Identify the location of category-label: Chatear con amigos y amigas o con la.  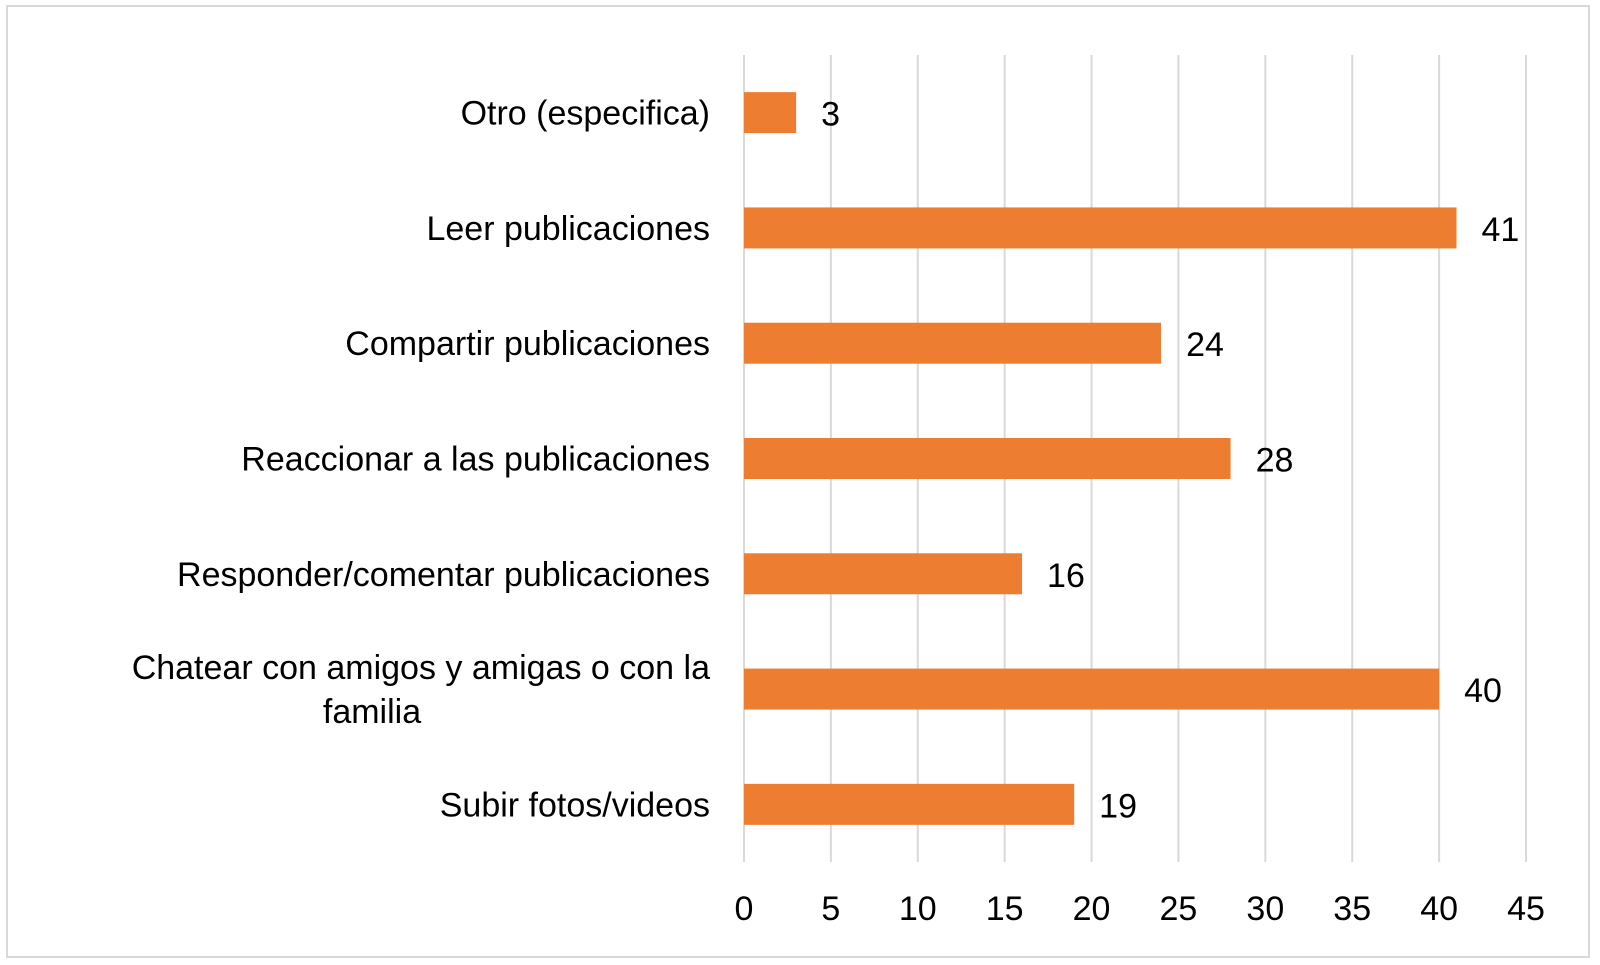
(421, 668).